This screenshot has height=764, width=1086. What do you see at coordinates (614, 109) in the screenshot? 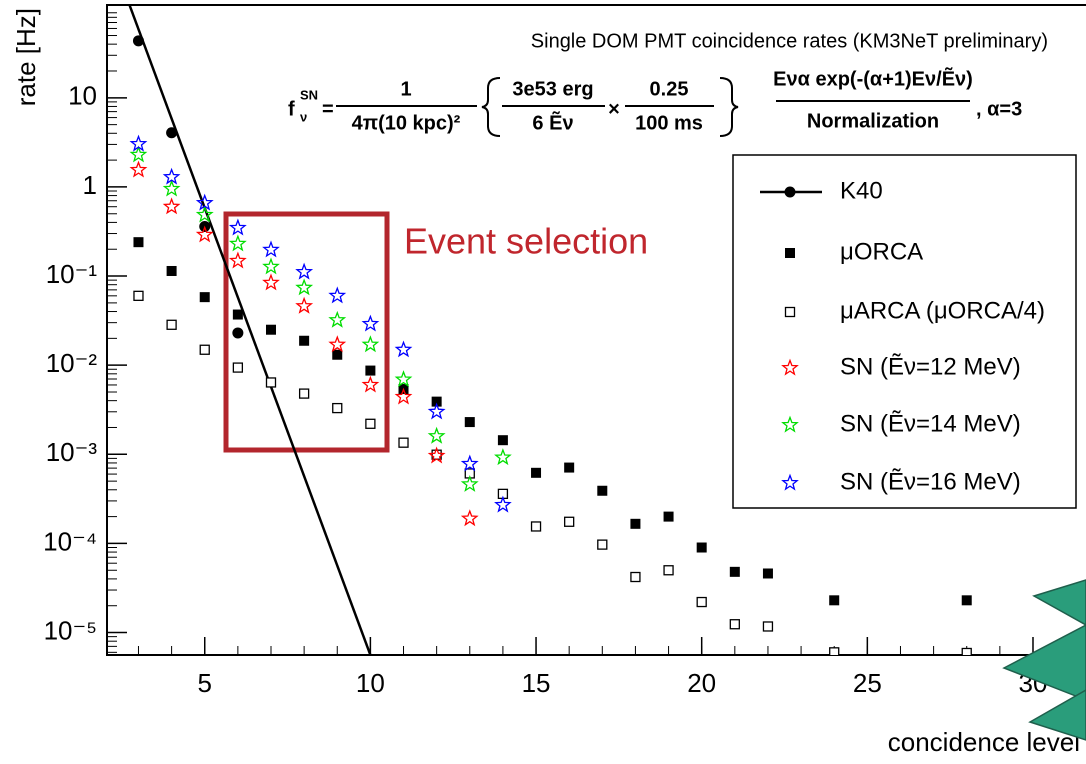
I see `formula-part: ×` at bounding box center [614, 109].